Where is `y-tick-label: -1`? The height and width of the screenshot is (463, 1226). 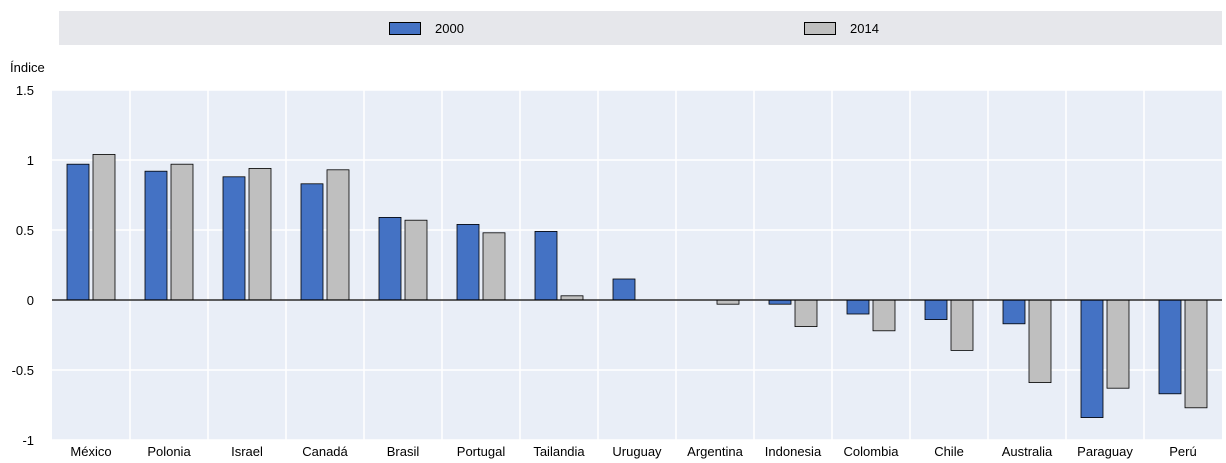 y-tick-label: -1 is located at coordinates (28, 440).